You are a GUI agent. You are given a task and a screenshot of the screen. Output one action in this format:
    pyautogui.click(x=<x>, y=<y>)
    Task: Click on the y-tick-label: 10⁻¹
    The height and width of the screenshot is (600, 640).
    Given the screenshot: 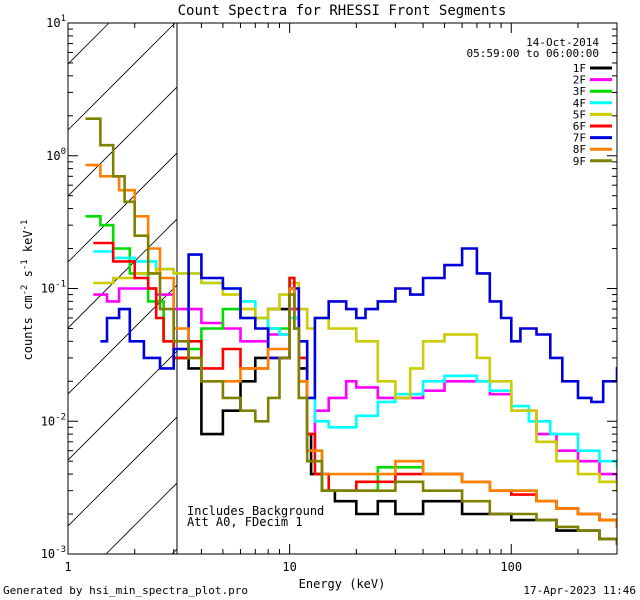 What is the action you would take?
    pyautogui.click(x=53, y=288)
    